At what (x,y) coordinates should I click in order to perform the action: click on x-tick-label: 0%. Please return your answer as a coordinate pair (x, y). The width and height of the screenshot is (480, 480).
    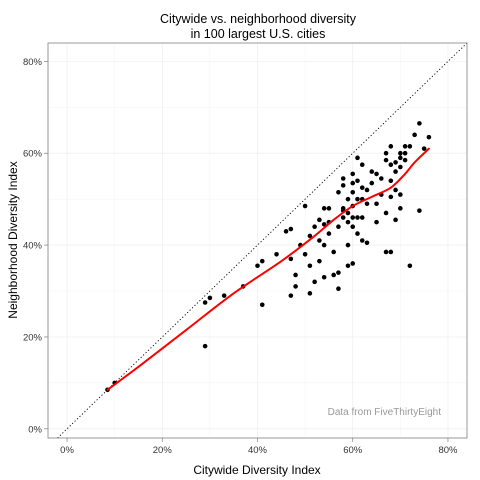
    Looking at the image, I should click on (67, 450).